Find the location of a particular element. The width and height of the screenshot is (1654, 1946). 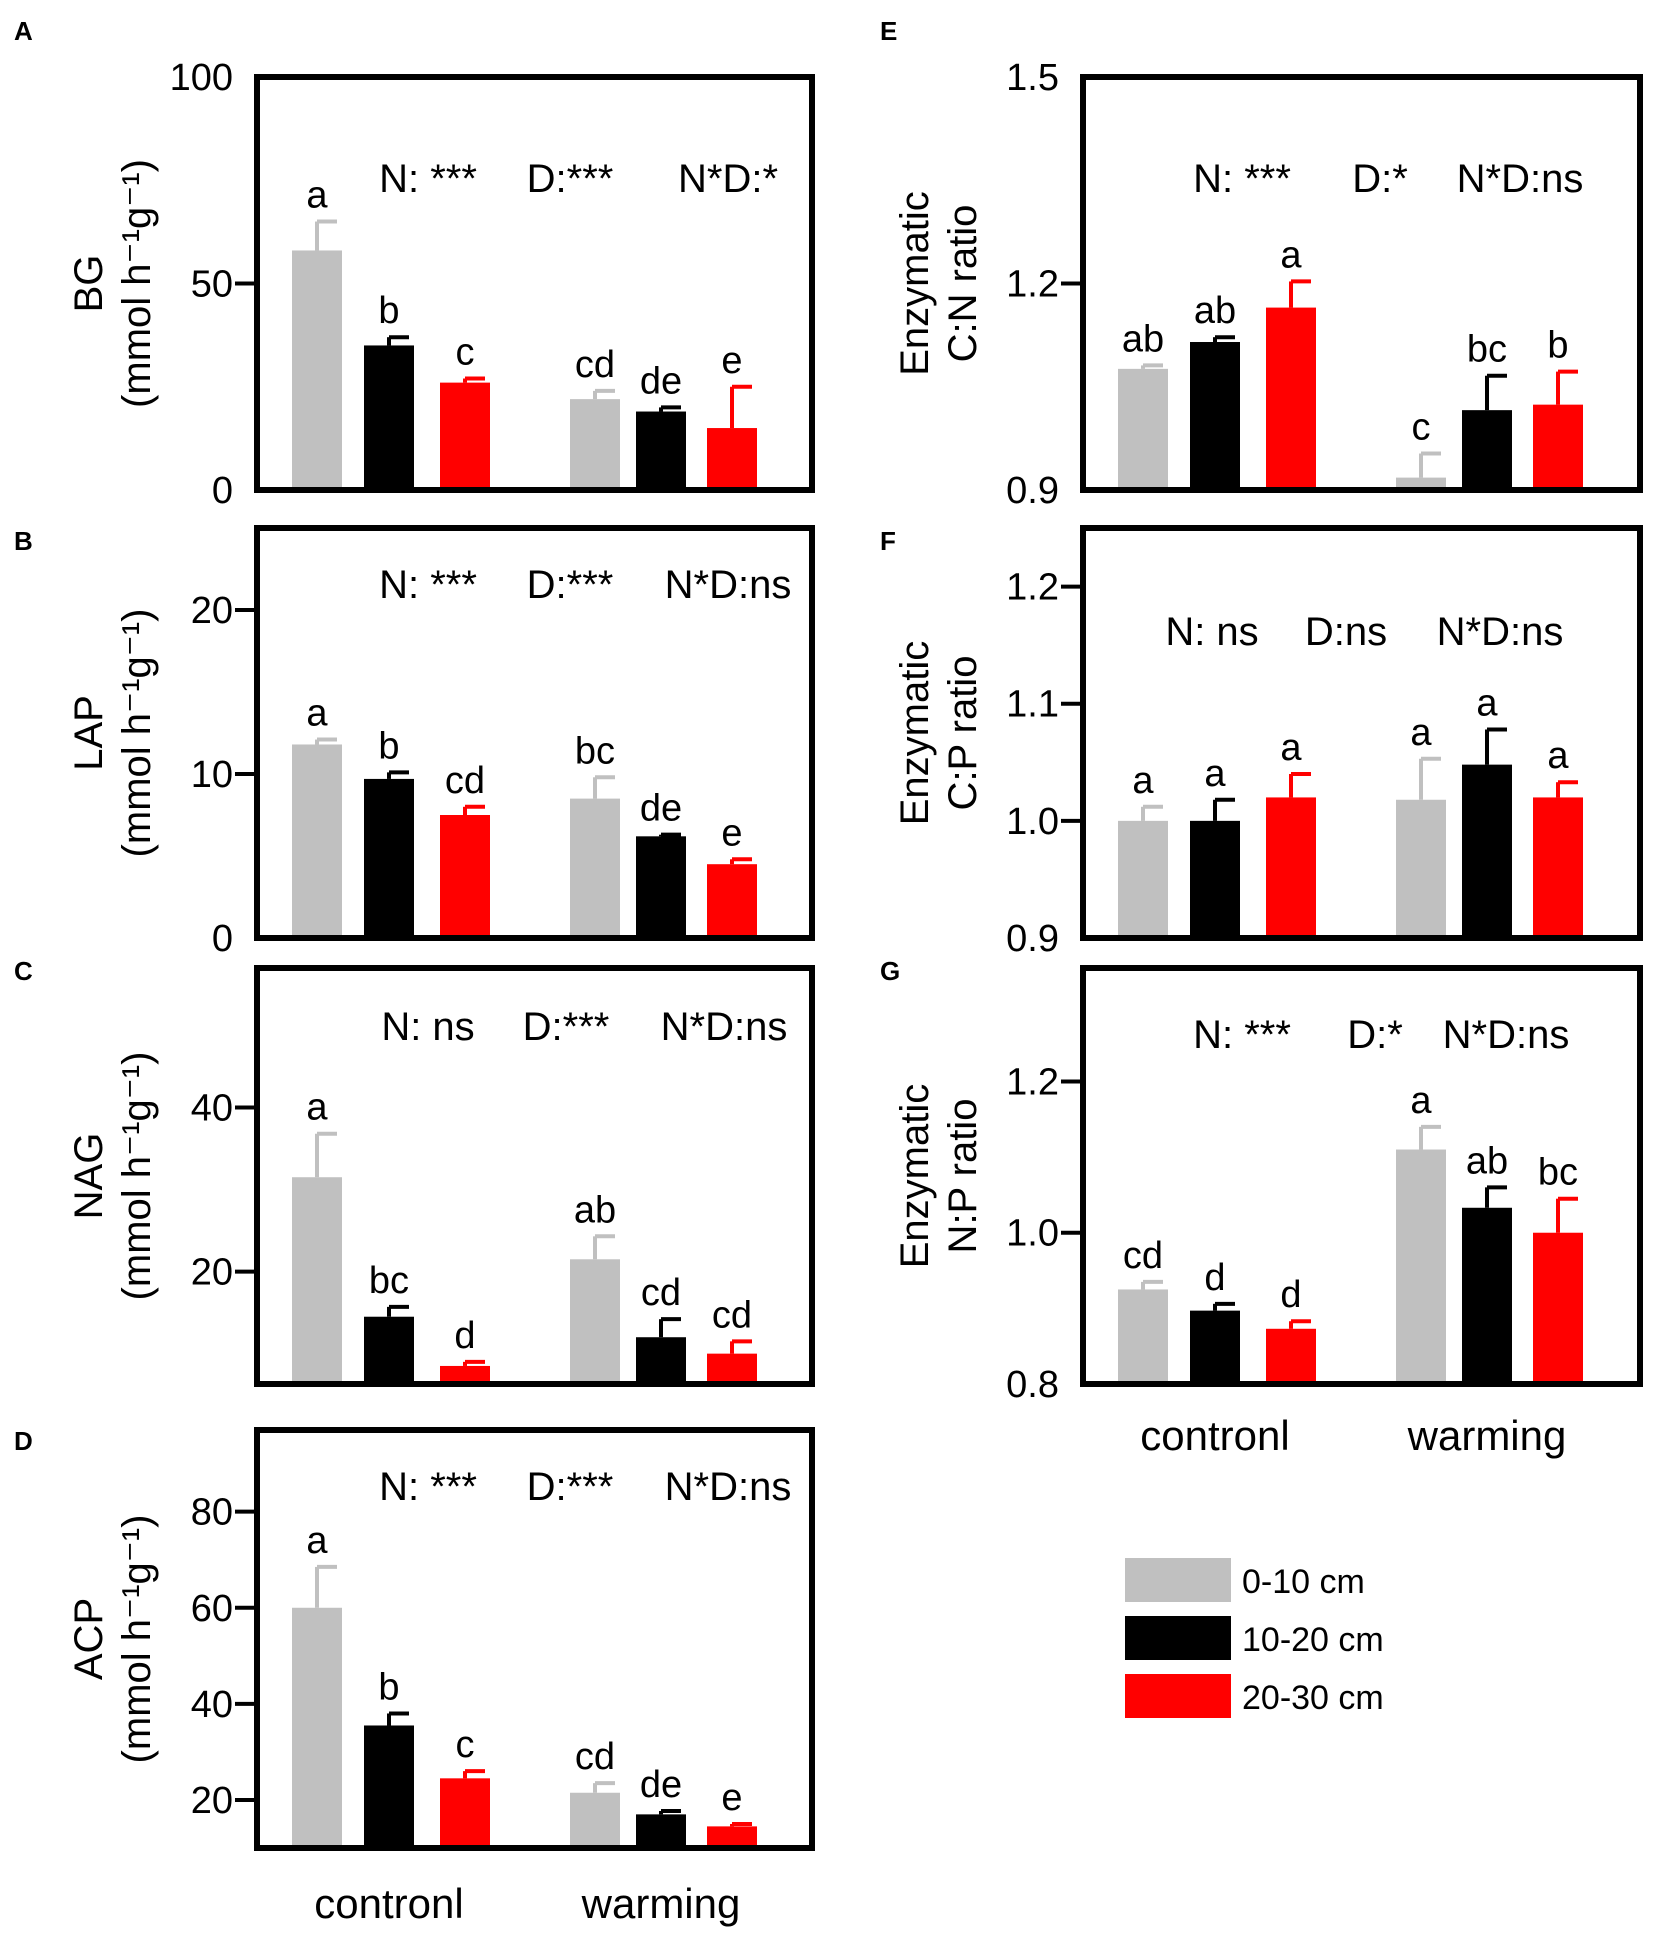

y-tick-label: 60 is located at coordinates (212, 1609).